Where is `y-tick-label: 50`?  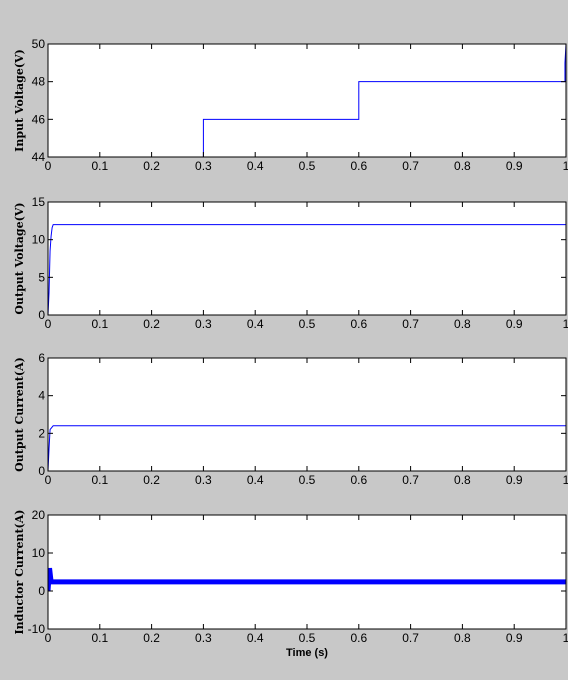
y-tick-label: 50 is located at coordinates (39, 44).